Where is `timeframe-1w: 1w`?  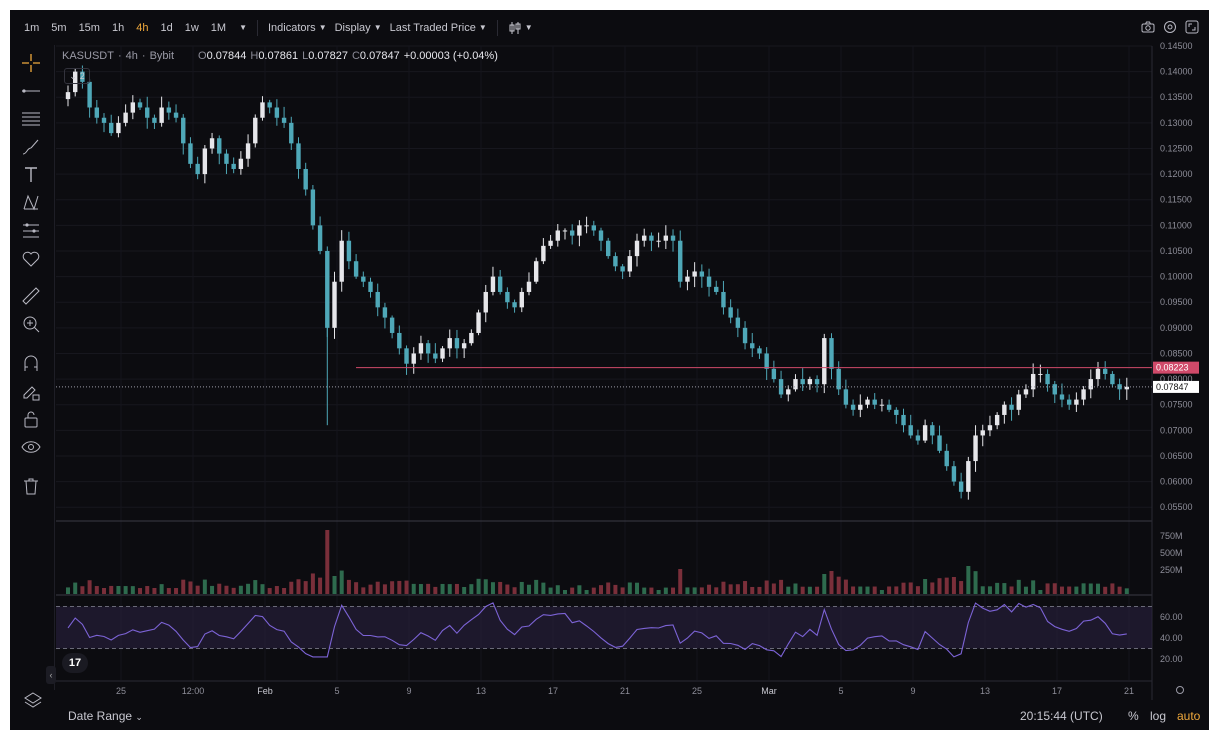 timeframe-1w: 1w is located at coordinates (191, 27).